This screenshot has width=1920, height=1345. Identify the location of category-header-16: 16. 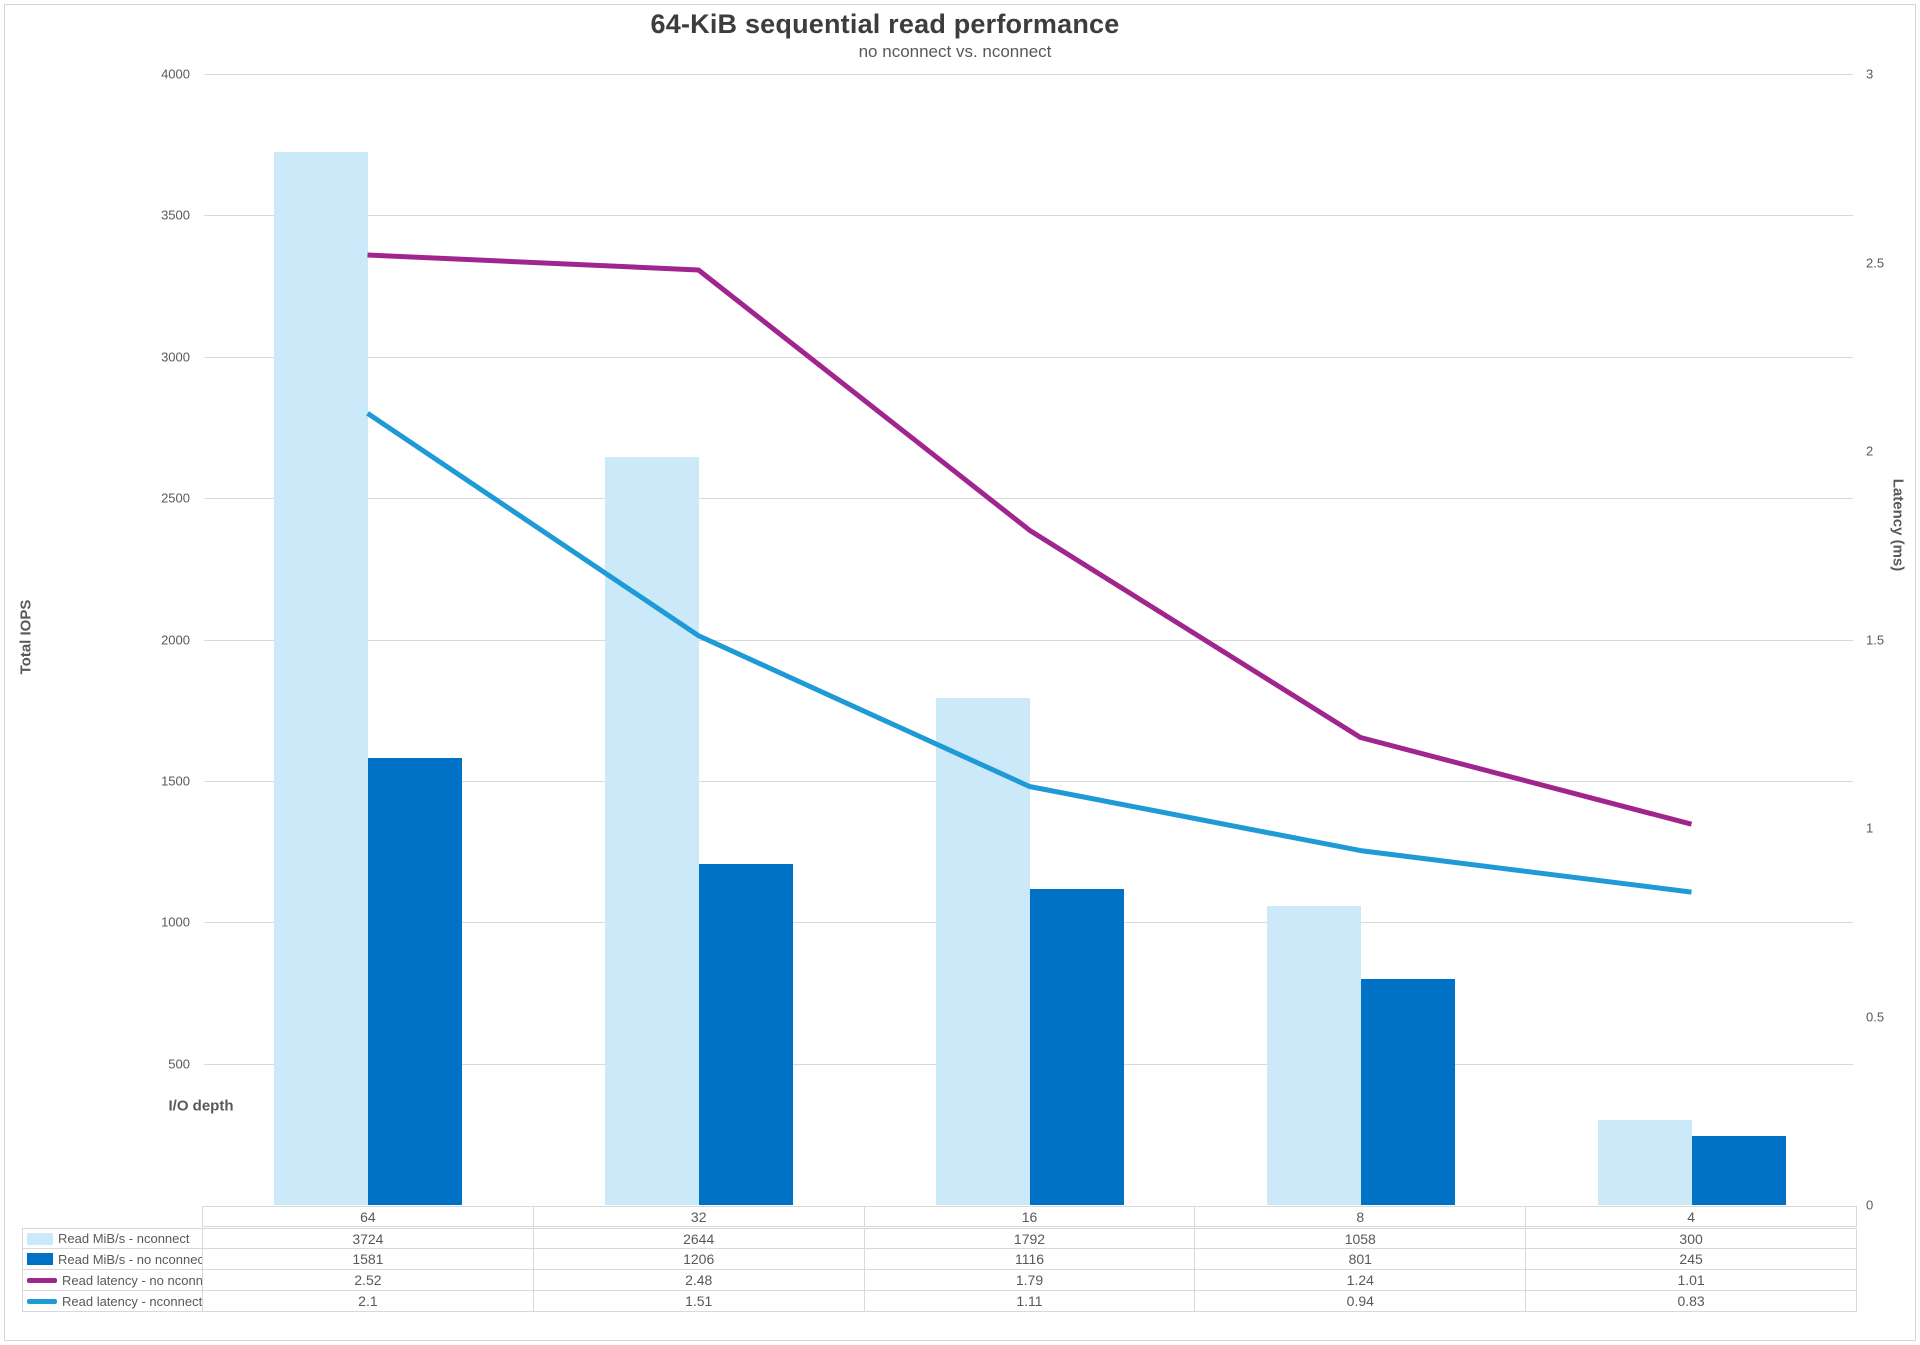
(1030, 1216).